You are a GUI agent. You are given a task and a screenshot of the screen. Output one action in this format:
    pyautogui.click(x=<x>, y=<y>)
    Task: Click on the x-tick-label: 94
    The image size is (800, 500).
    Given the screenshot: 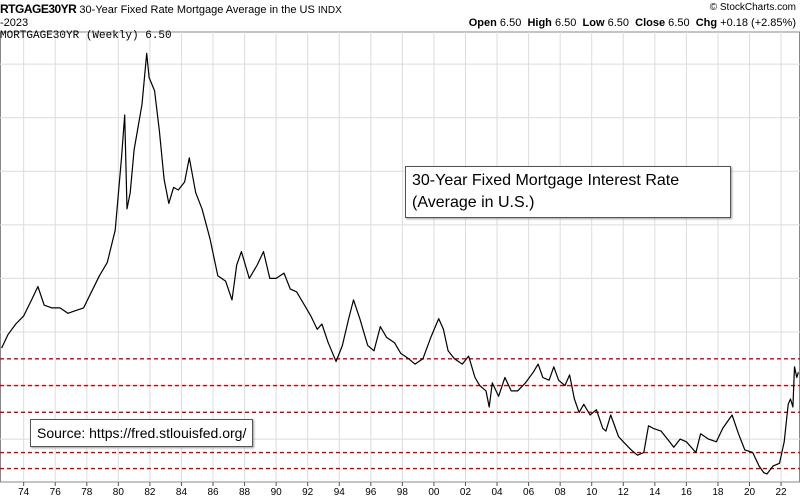 What is the action you would take?
    pyautogui.click(x=340, y=492)
    